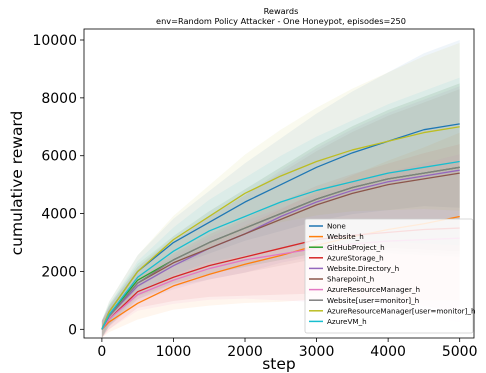 The width and height of the screenshot is (486, 373). I want to click on legend-label-azurevm-h: AzureVM_h, so click(347, 321).